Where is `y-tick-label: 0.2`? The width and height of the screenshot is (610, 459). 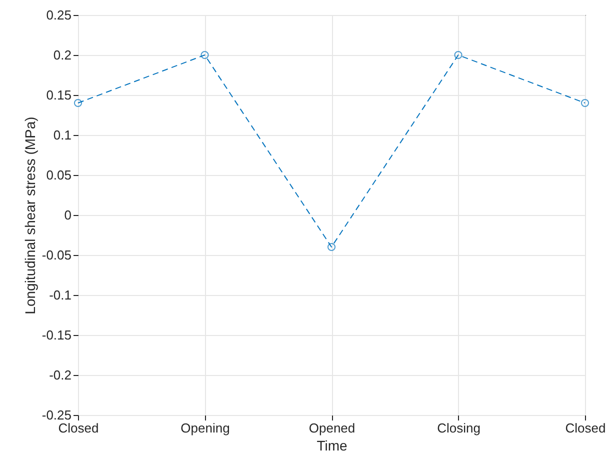
y-tick-label: 0.2 is located at coordinates (62, 55).